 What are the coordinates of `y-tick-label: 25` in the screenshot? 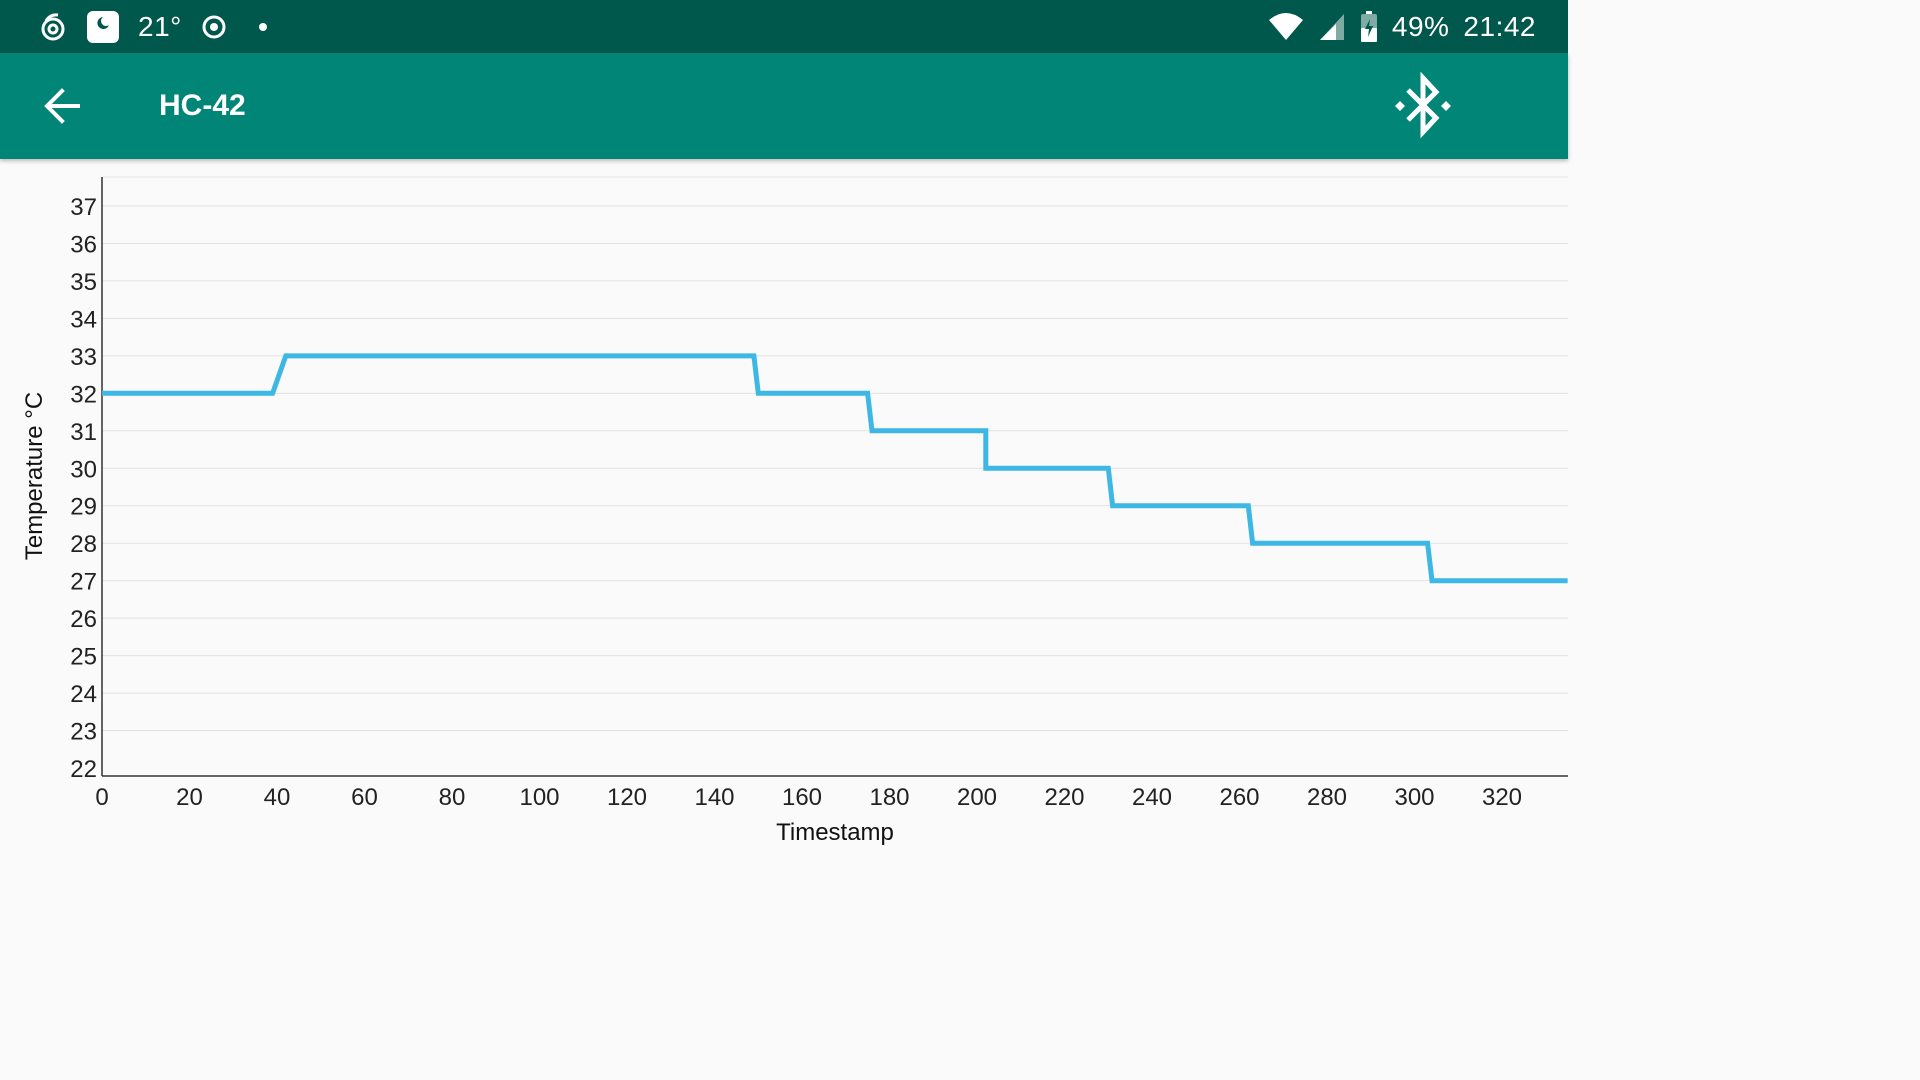 It's located at (83, 657).